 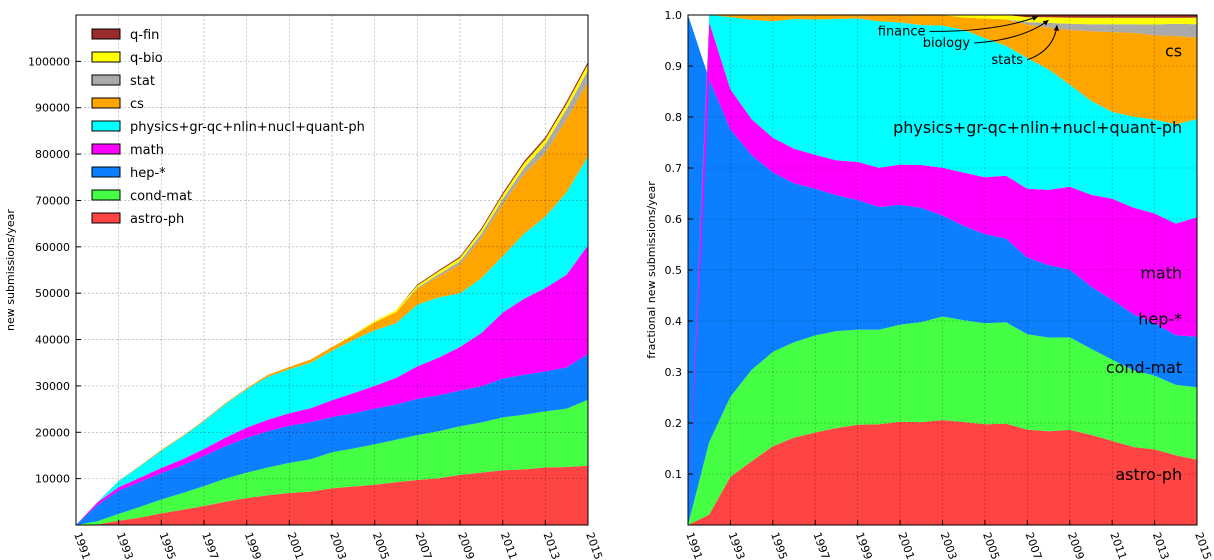 I want to click on frac-x-tick-label: 2011, so click(x=1118, y=545).